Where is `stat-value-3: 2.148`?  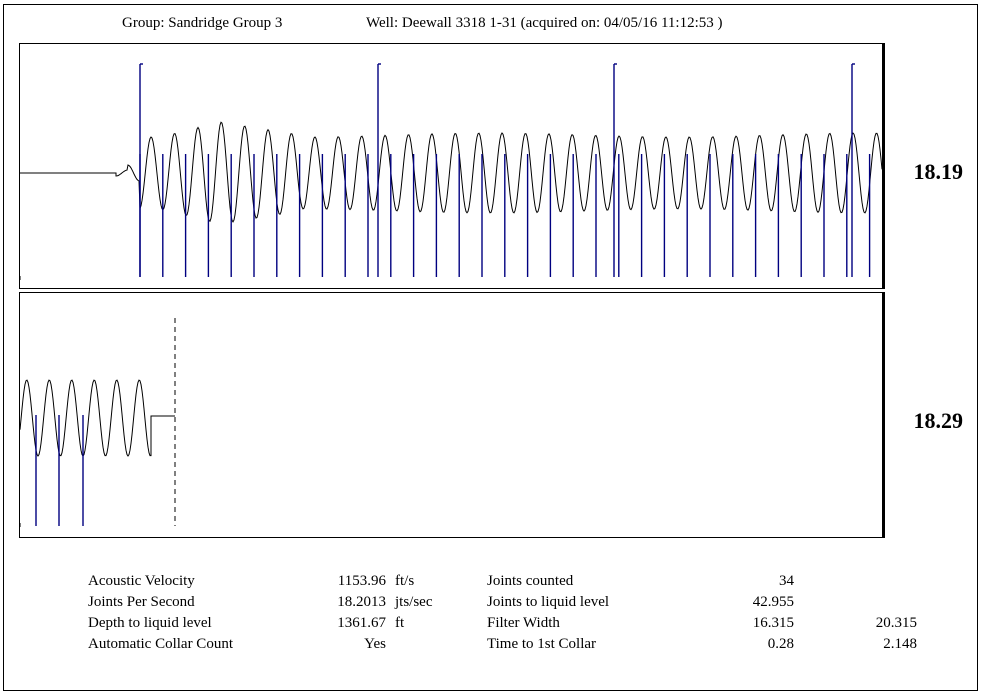 stat-value-3: 2.148 is located at coordinates (900, 644).